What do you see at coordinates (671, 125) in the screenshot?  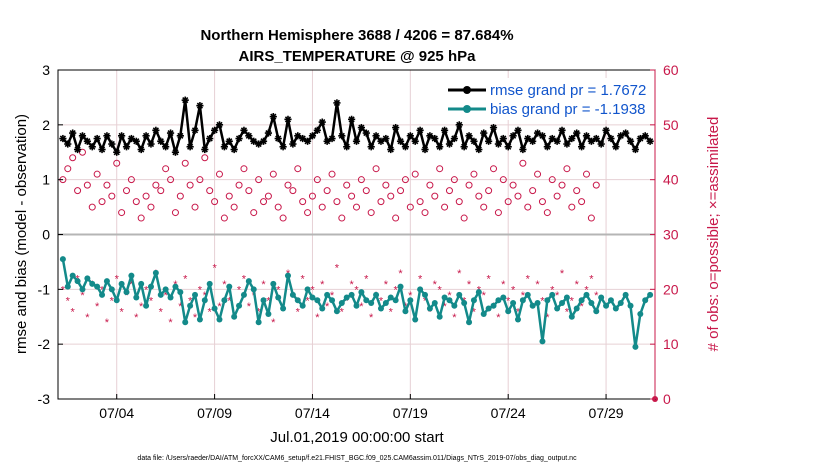 I see `y-right-tick-label: 50` at bounding box center [671, 125].